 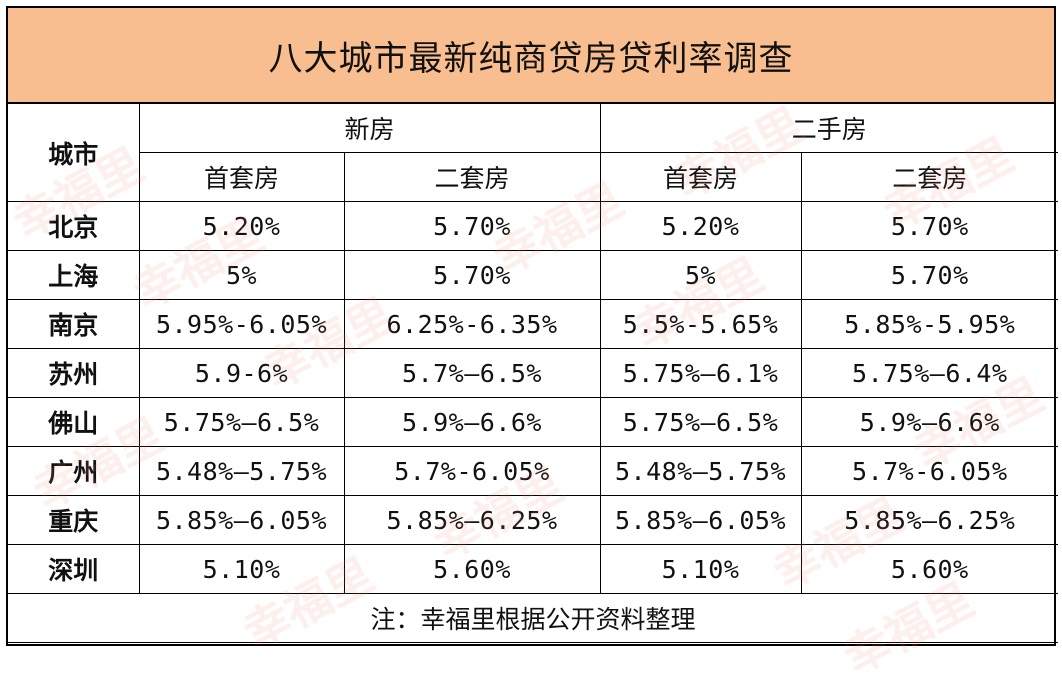 I want to click on sub-header-used-first: 首套房, so click(x=700, y=177).